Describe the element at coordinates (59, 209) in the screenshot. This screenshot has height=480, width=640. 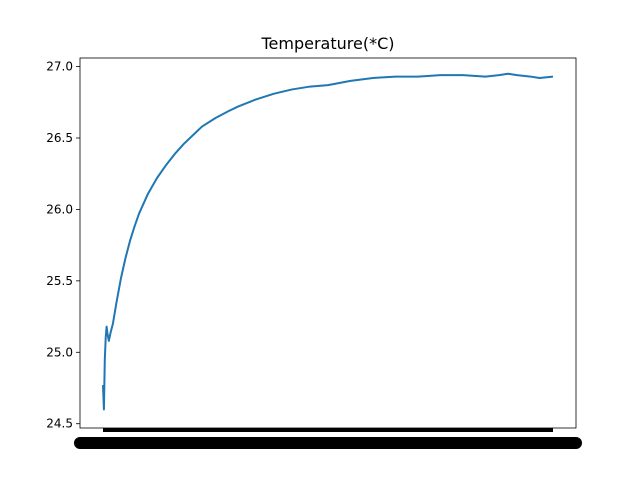
I see `y-tick-label: 26.0` at that location.